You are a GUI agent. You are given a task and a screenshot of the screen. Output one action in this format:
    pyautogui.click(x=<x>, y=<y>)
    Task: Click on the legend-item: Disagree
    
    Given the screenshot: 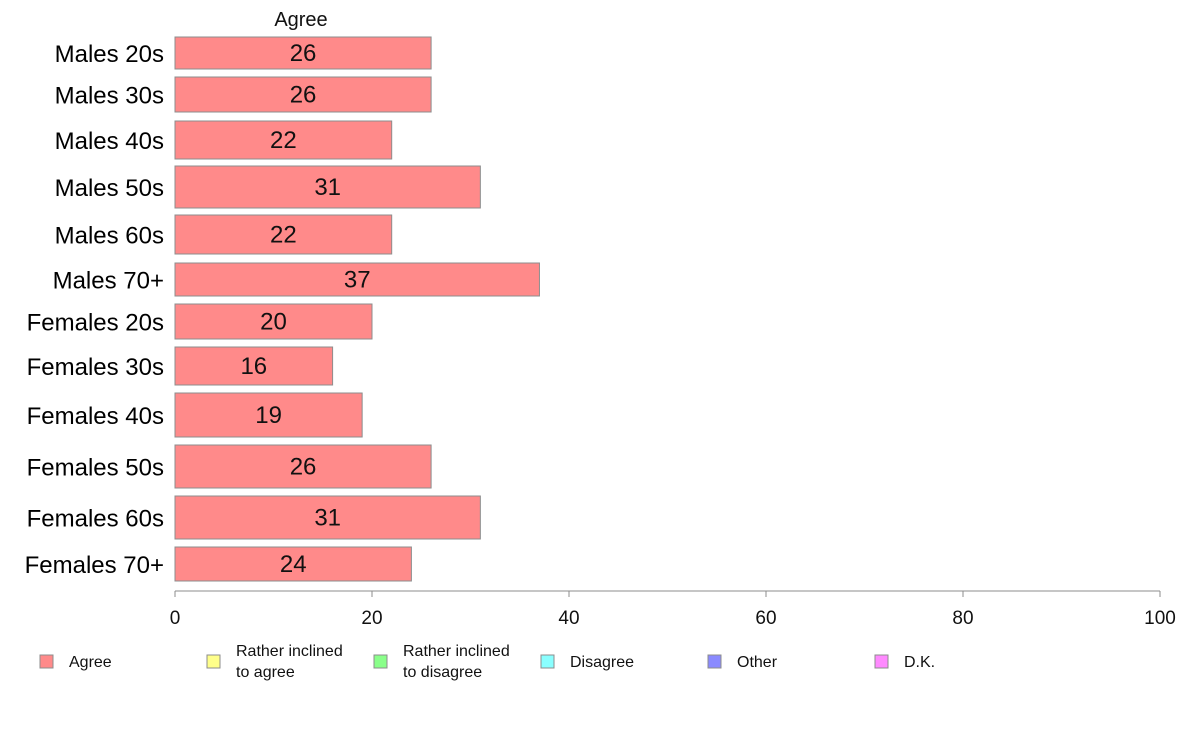 What is the action you would take?
    pyautogui.click(x=587, y=662)
    